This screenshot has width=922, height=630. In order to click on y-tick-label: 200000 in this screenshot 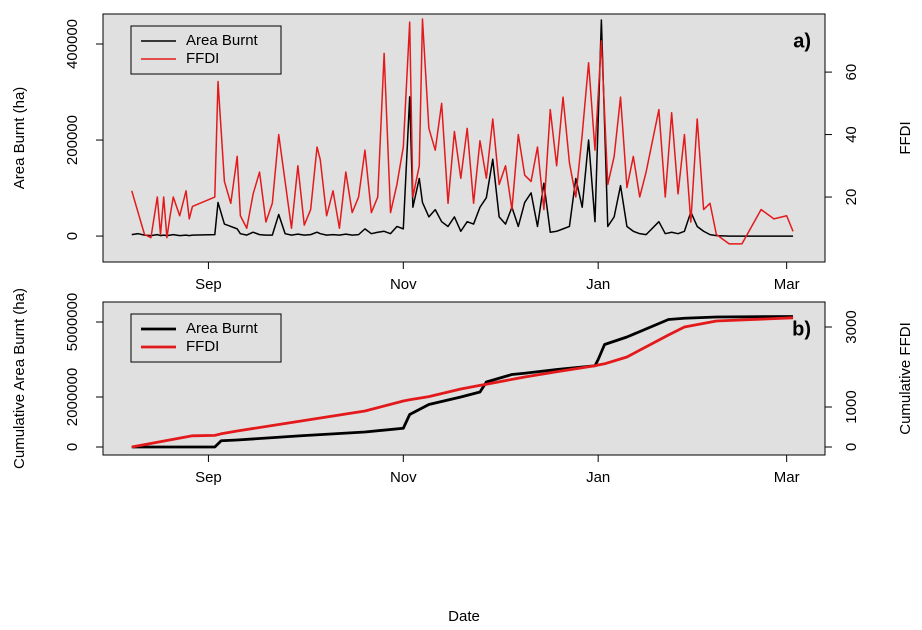, I will do `click(72, 140)`.